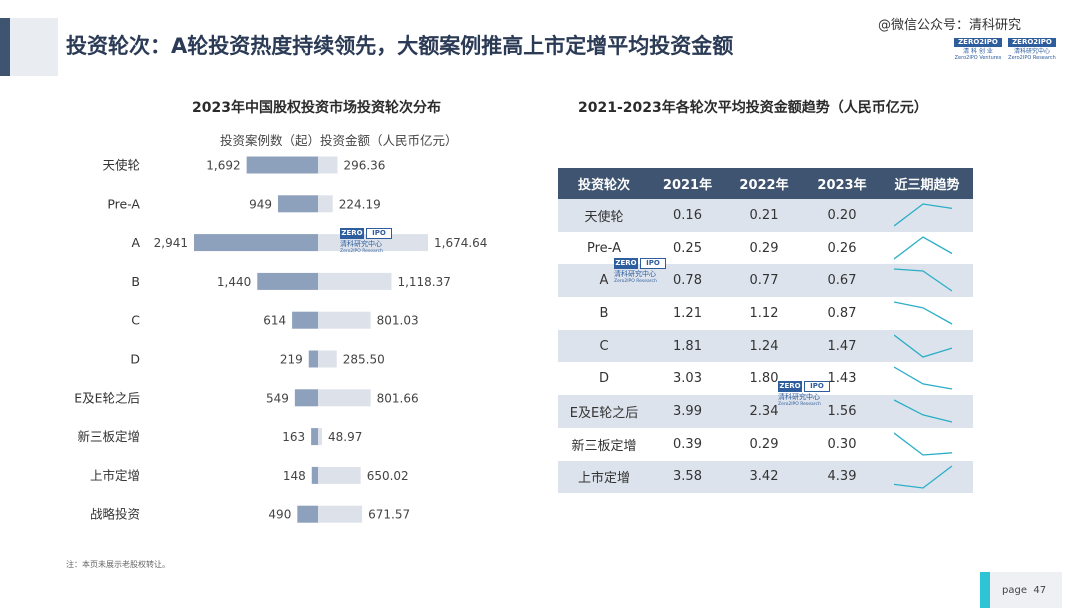 Image resolution: width=1080 pixels, height=608 pixels. Describe the element at coordinates (364, 166) in the screenshot. I see `amount-label: 296.36` at that location.